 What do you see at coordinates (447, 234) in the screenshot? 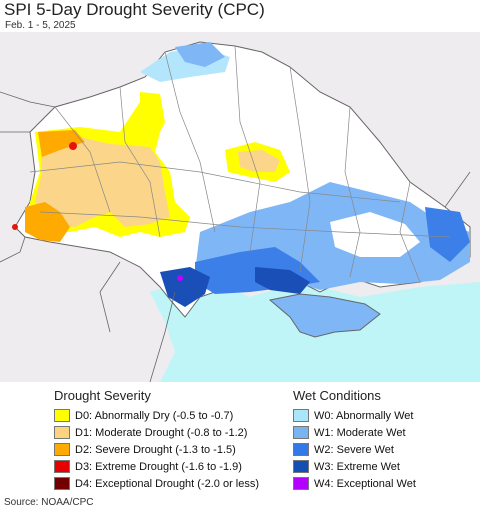
I see `wet-w2-east` at bounding box center [447, 234].